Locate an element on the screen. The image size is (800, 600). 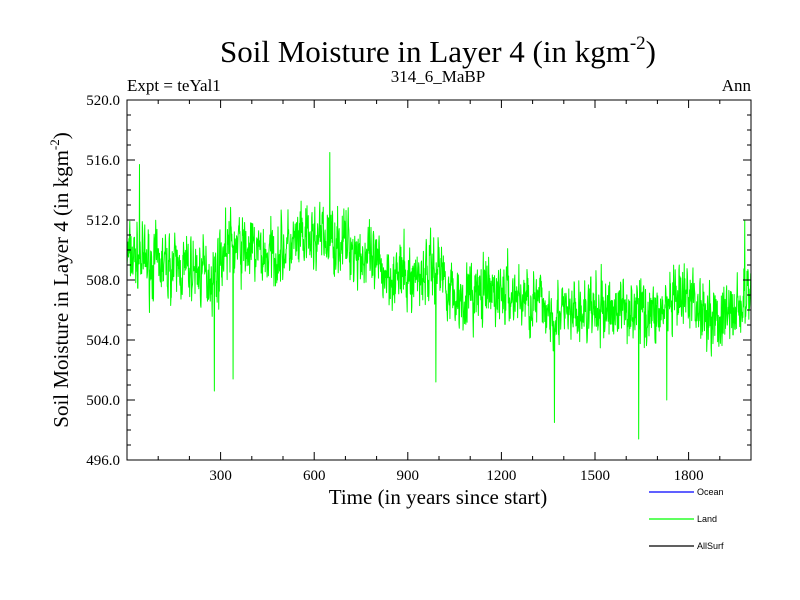
x-tick-label: 1800 is located at coordinates (689, 476).